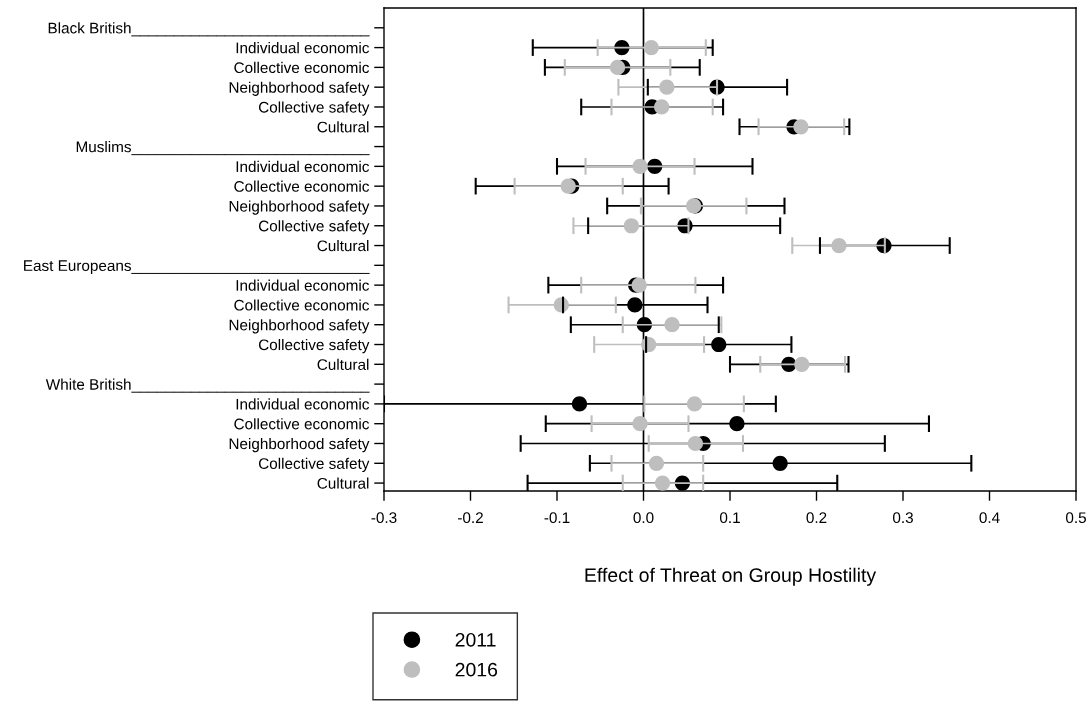 The width and height of the screenshot is (1087, 716). Describe the element at coordinates (729, 518) in the screenshot. I see `x-tick-label: 0.1` at that location.